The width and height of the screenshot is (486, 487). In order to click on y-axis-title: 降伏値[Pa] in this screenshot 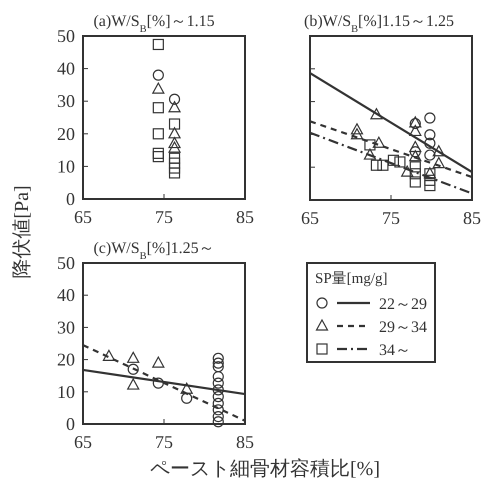, I will do `click(22, 232)`.